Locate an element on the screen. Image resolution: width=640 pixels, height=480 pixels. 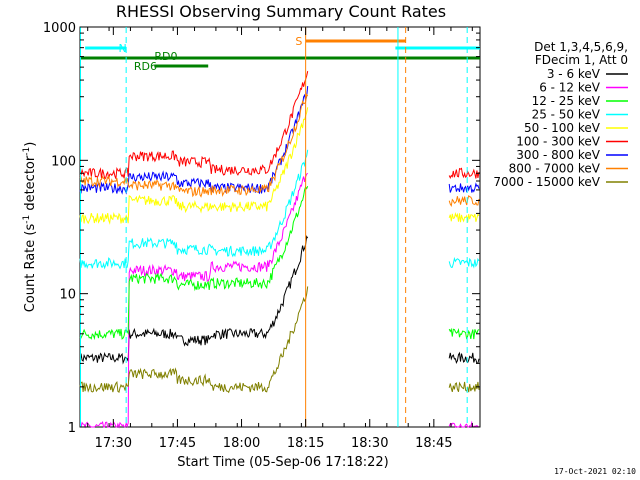
series-line-7-late is located at coordinates (464, 201).